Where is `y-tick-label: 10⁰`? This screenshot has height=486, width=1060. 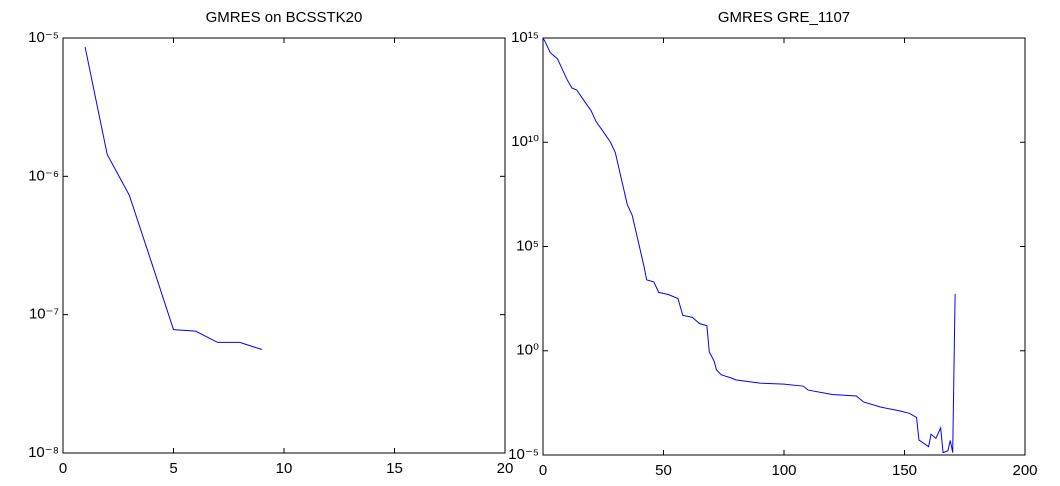
y-tick-label: 10⁰ is located at coordinates (527, 350).